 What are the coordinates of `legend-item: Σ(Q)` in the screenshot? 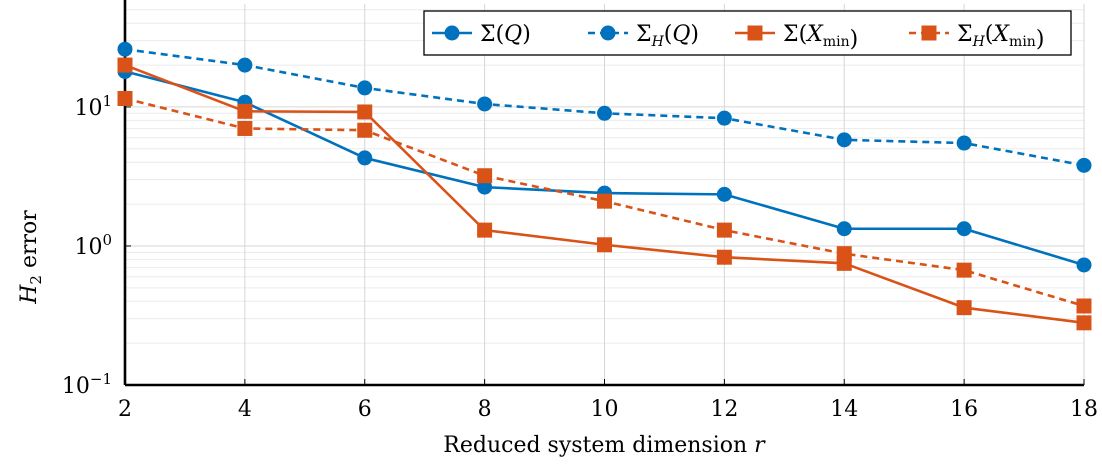 It's located at (481, 34).